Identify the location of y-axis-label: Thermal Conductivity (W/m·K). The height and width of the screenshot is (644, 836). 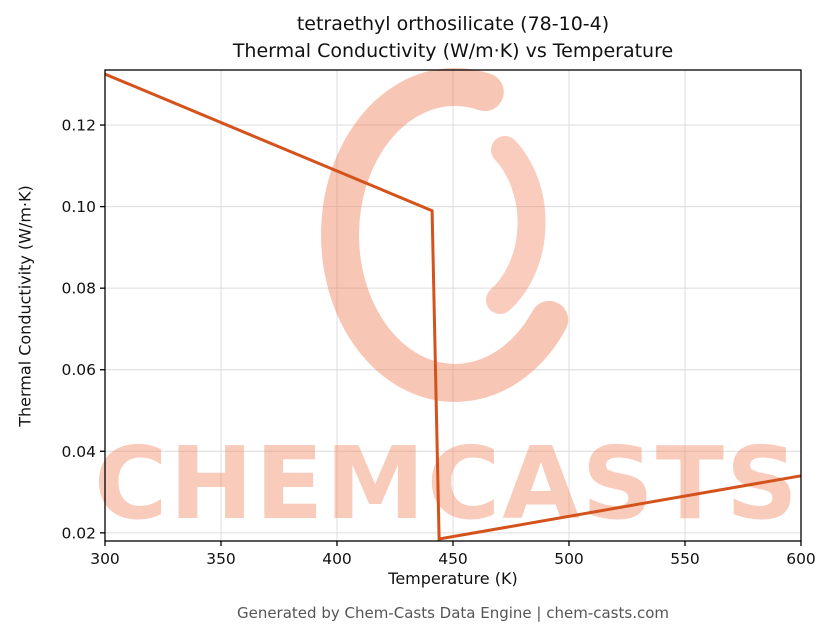
(25, 306).